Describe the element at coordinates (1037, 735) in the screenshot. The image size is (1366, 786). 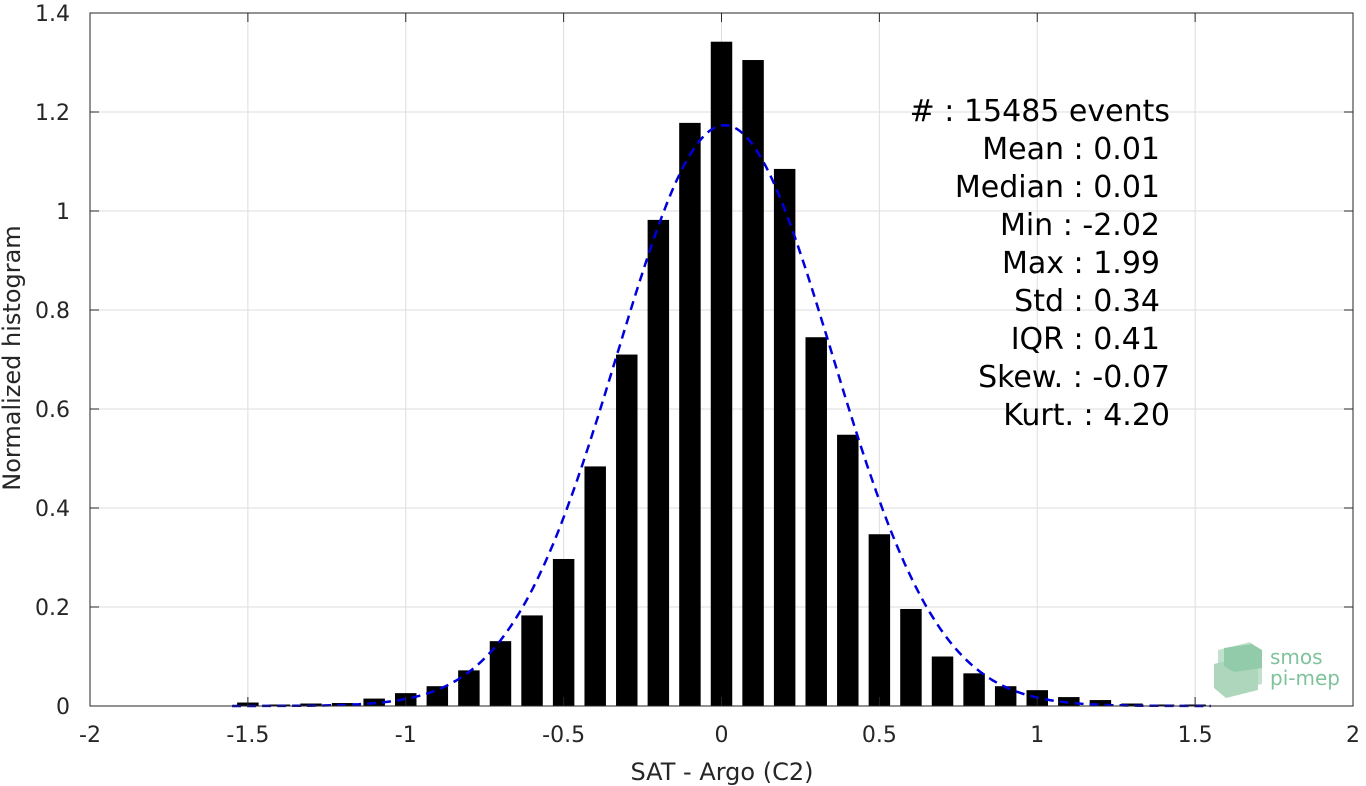
I see `x-tick-label: 1` at that location.